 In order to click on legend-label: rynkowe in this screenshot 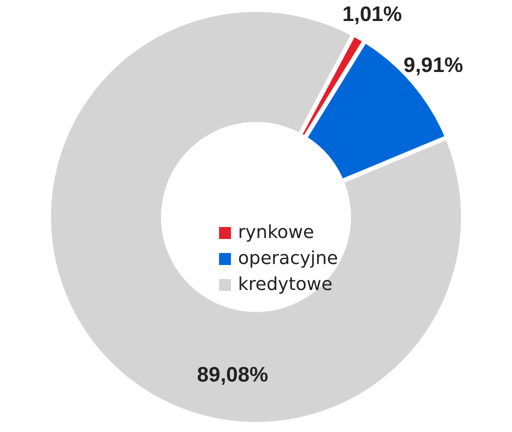, I will do `click(276, 232)`.